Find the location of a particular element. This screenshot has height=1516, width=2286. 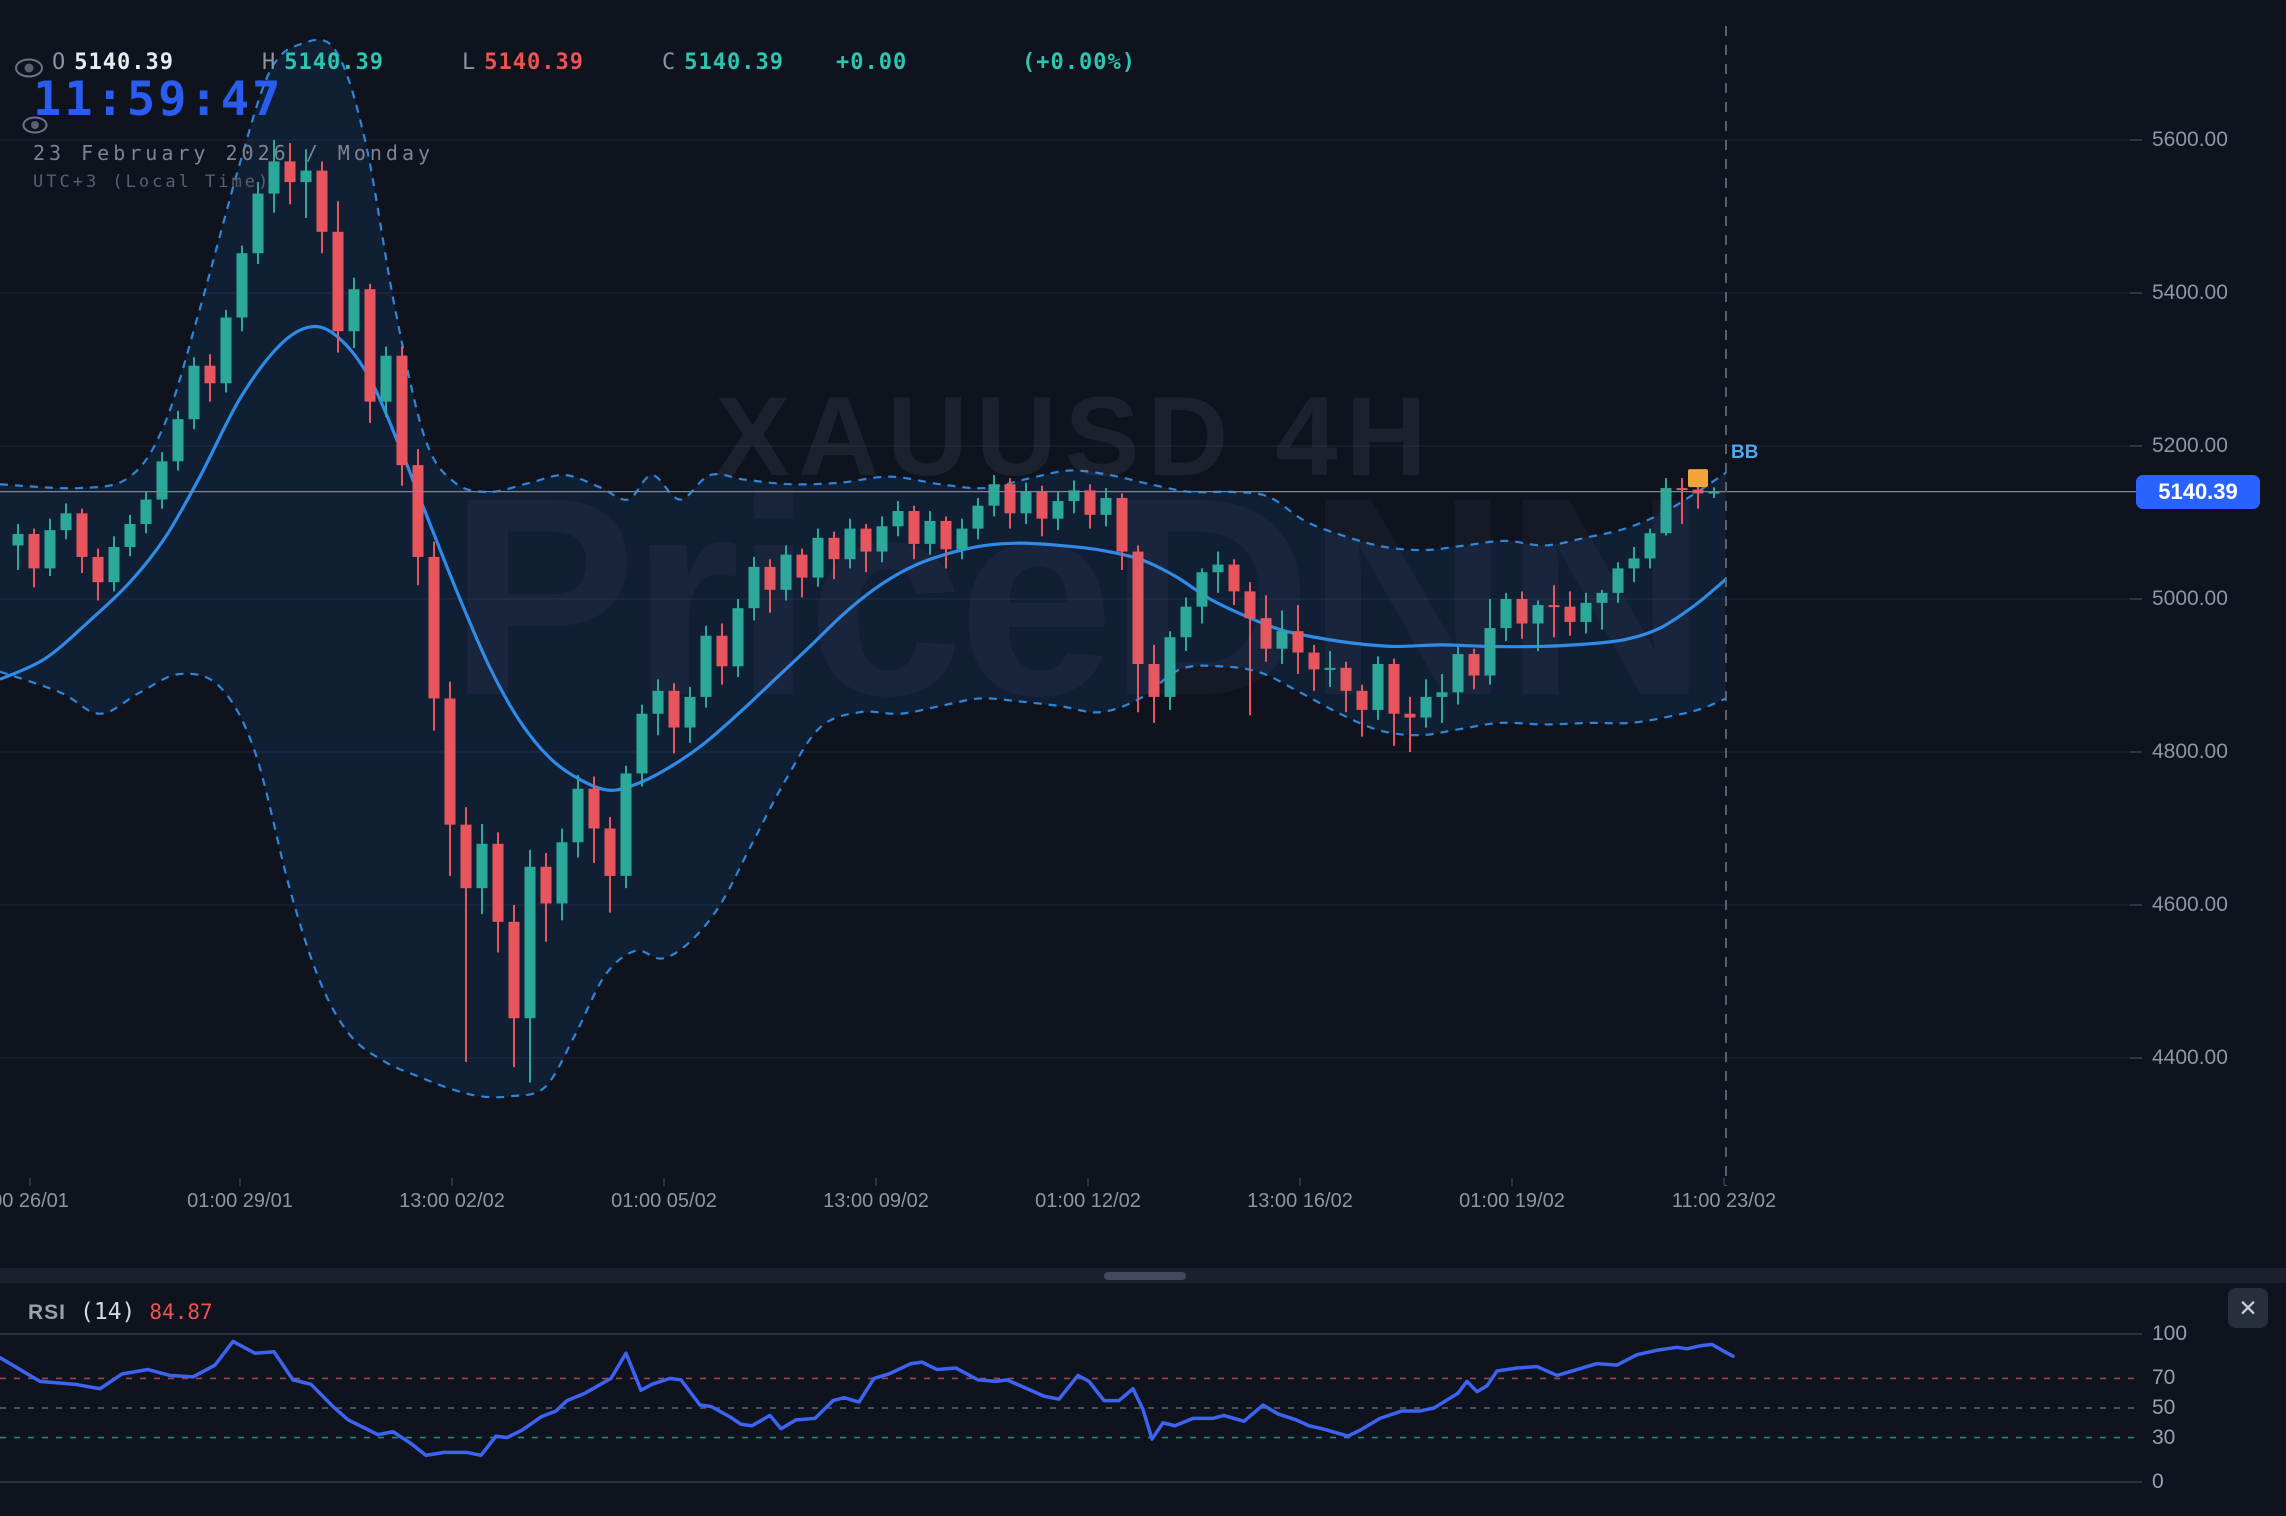

watermark-brand: PriceDNN is located at coordinates (1078, 596).